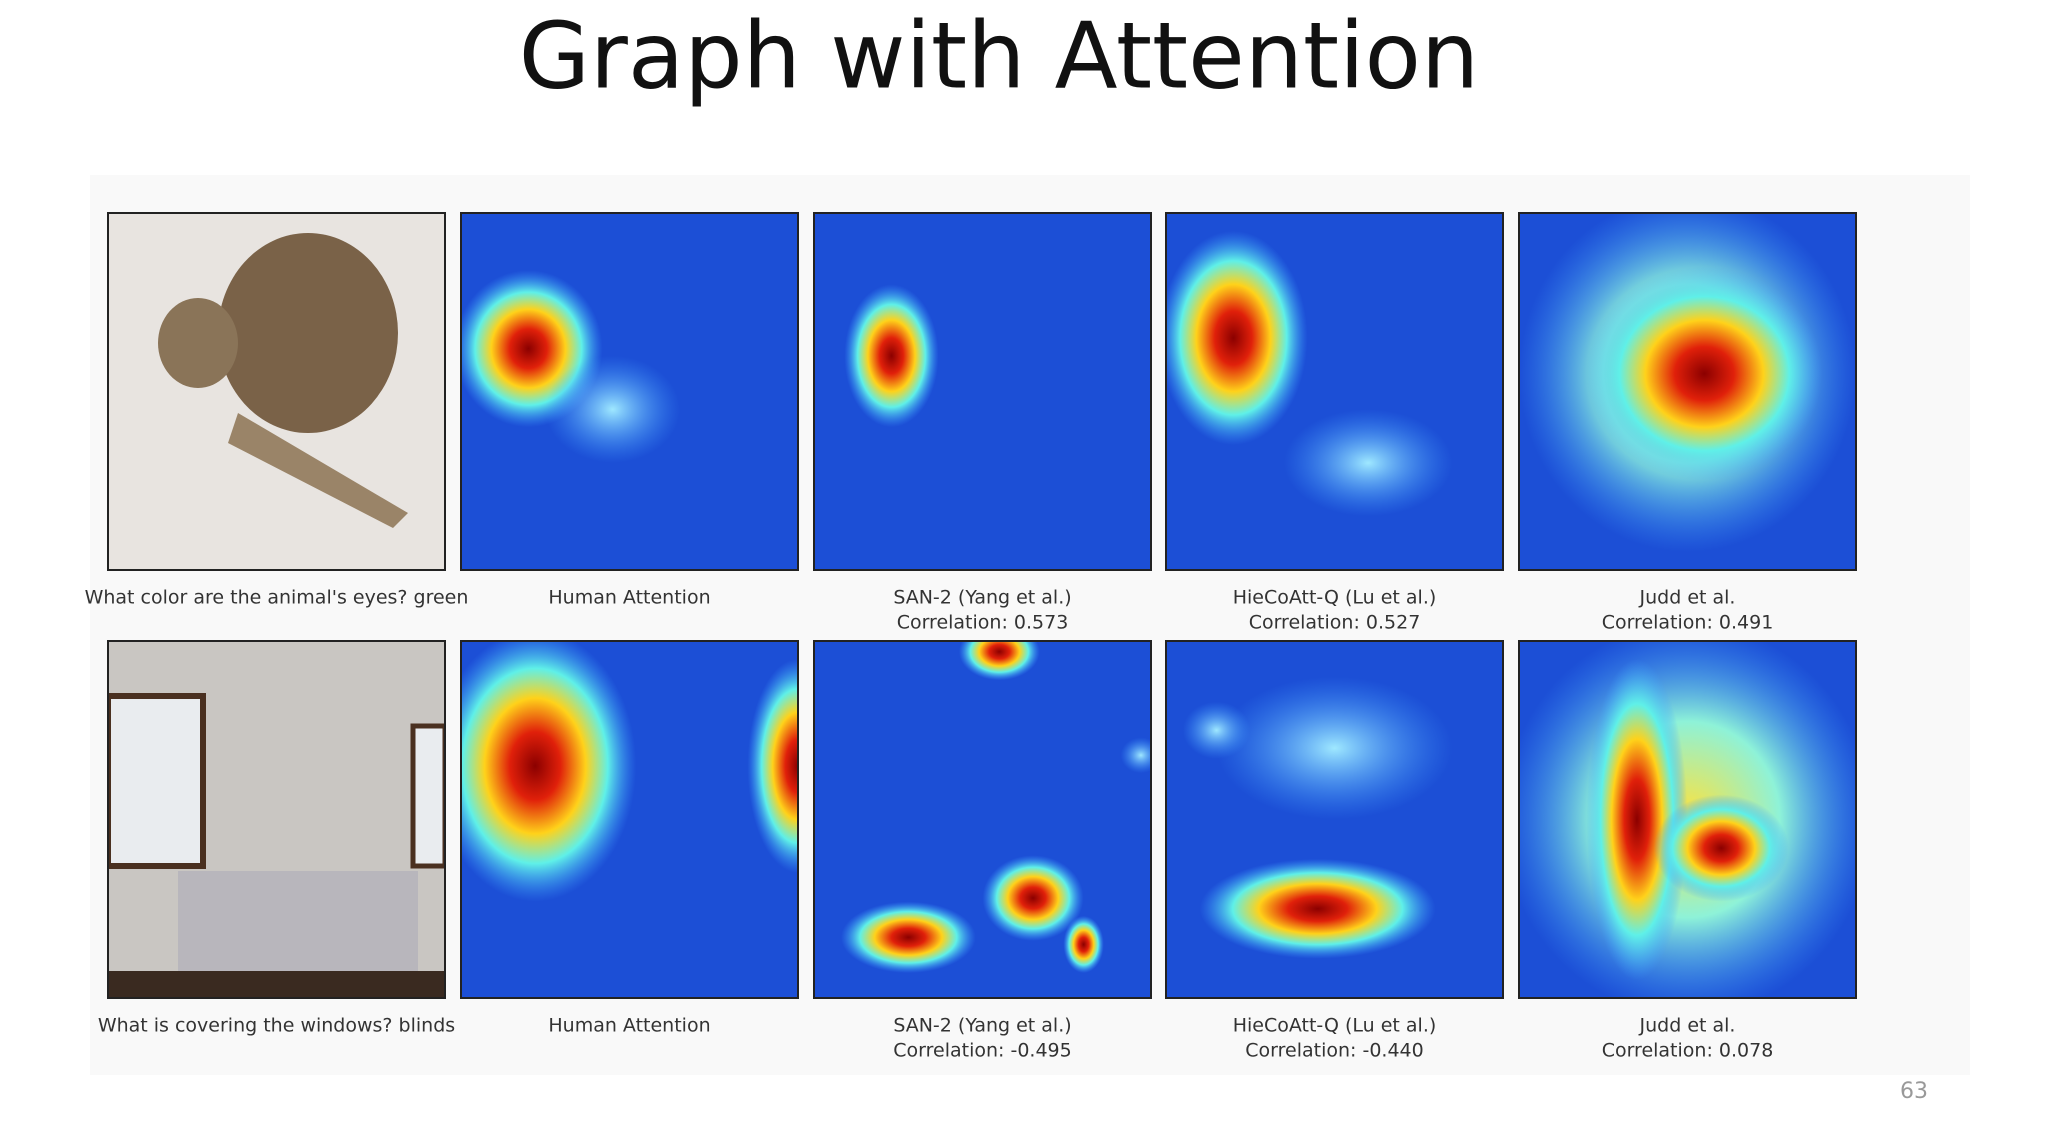  What do you see at coordinates (318, 470) in the screenshot?
I see `cat-legs` at bounding box center [318, 470].